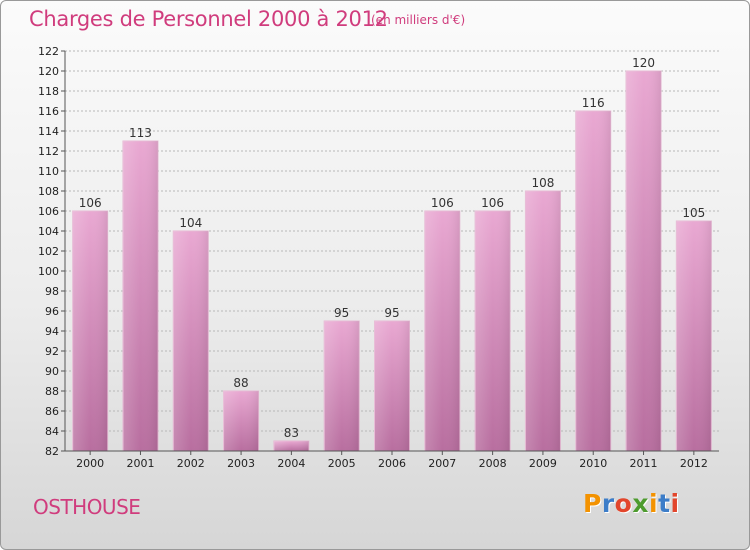 This screenshot has height=550, width=750. What do you see at coordinates (48, 111) in the screenshot?
I see `y-tick-label: 116` at bounding box center [48, 111].